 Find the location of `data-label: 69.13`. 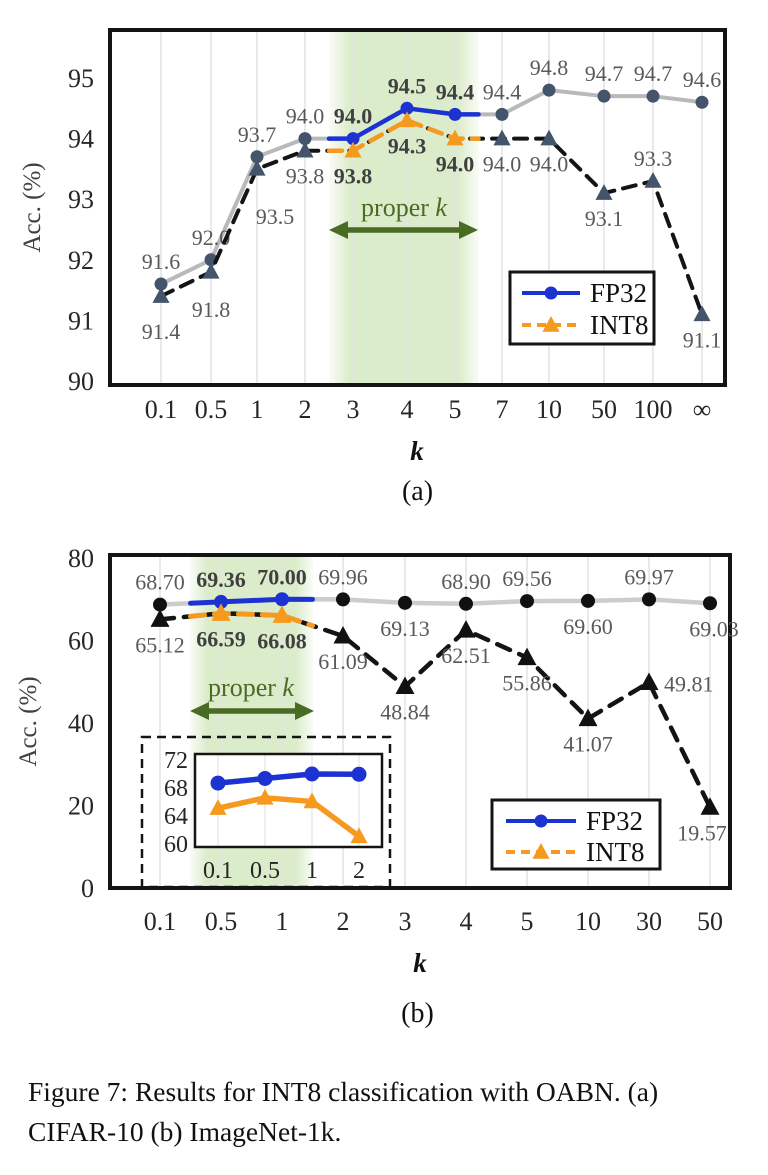

data-label: 69.13 is located at coordinates (405, 628).